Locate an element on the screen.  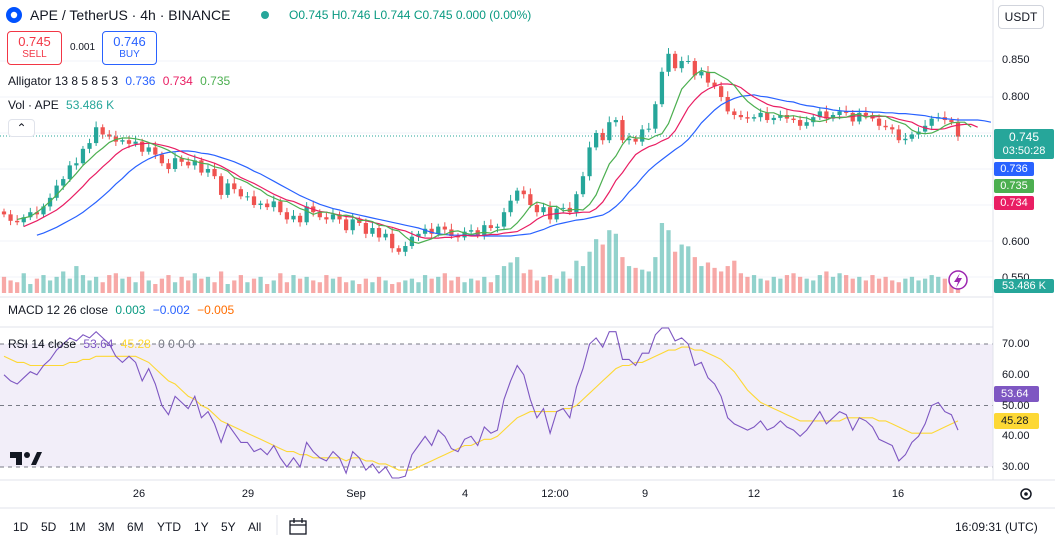
timeframe-3m: 3M is located at coordinates (106, 527).